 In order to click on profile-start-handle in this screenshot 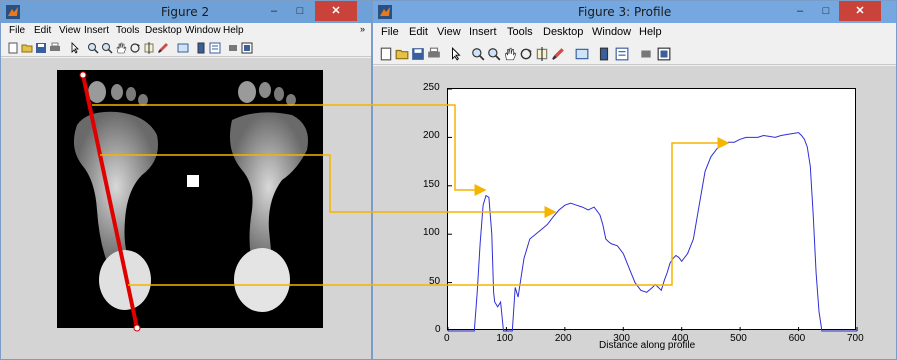, I will do `click(83, 75)`.